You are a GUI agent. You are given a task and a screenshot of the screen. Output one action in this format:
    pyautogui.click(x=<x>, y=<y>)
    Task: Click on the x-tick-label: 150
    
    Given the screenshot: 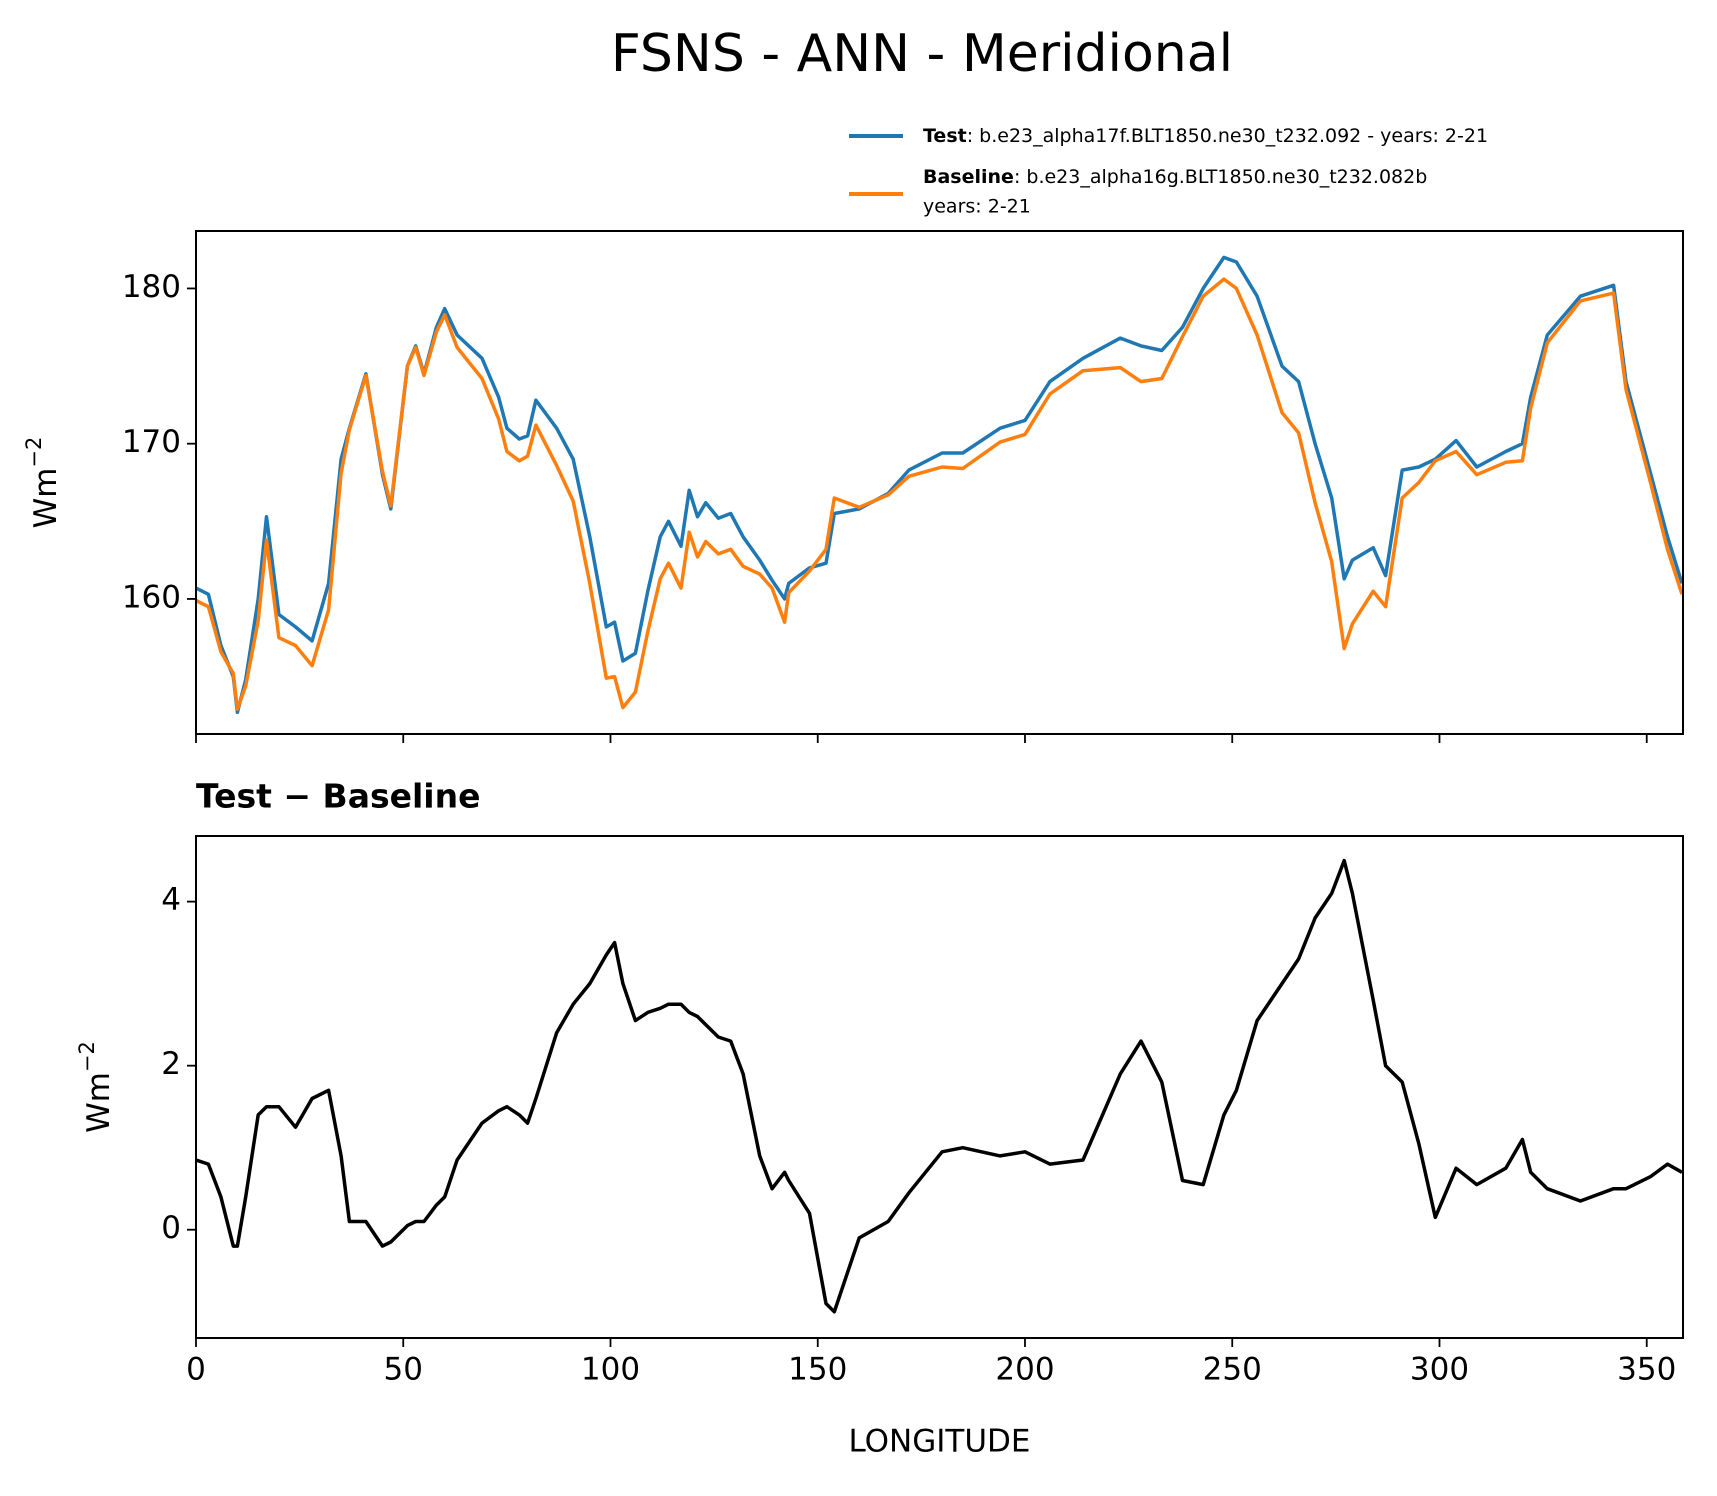 What is the action you would take?
    pyautogui.click(x=817, y=1370)
    